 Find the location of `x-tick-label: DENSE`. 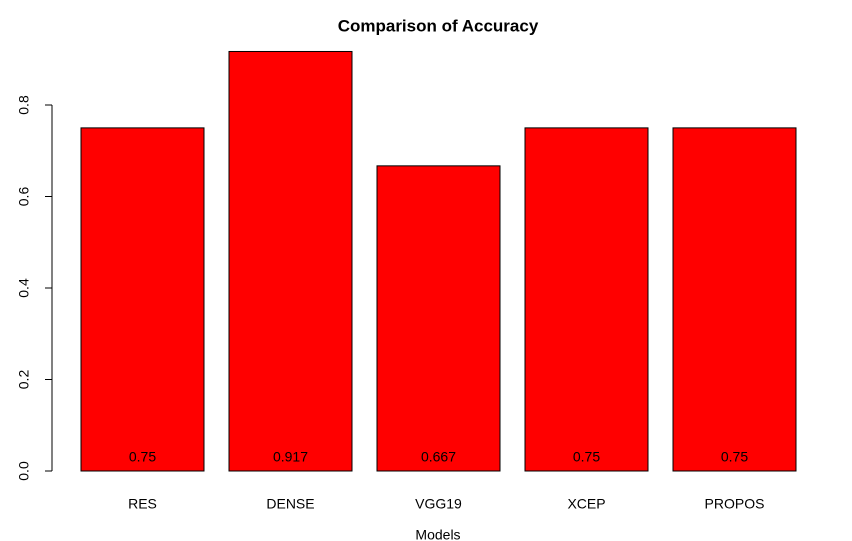

x-tick-label: DENSE is located at coordinates (290, 504).